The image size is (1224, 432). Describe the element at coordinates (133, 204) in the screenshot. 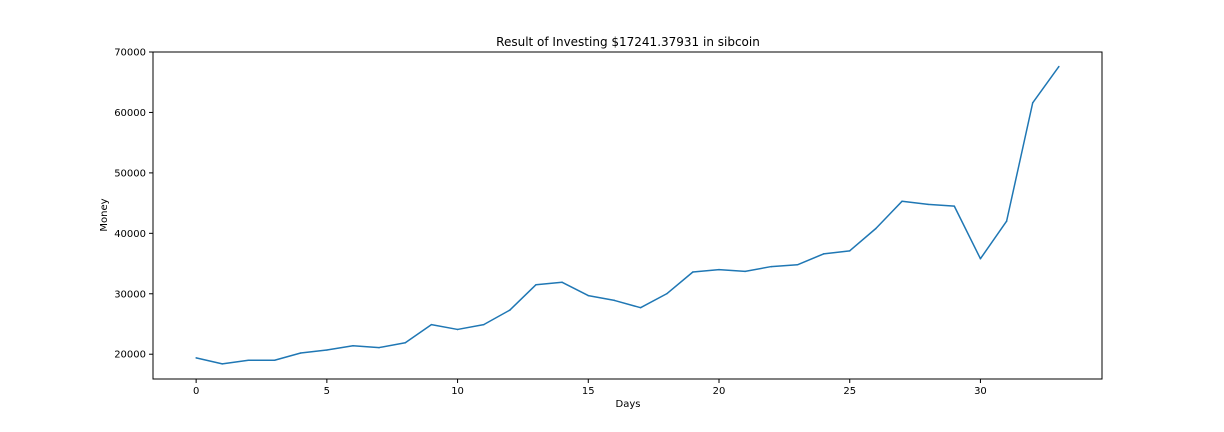

I see `y-axis: 20000 30000 40000 50000 60000 70000` at that location.